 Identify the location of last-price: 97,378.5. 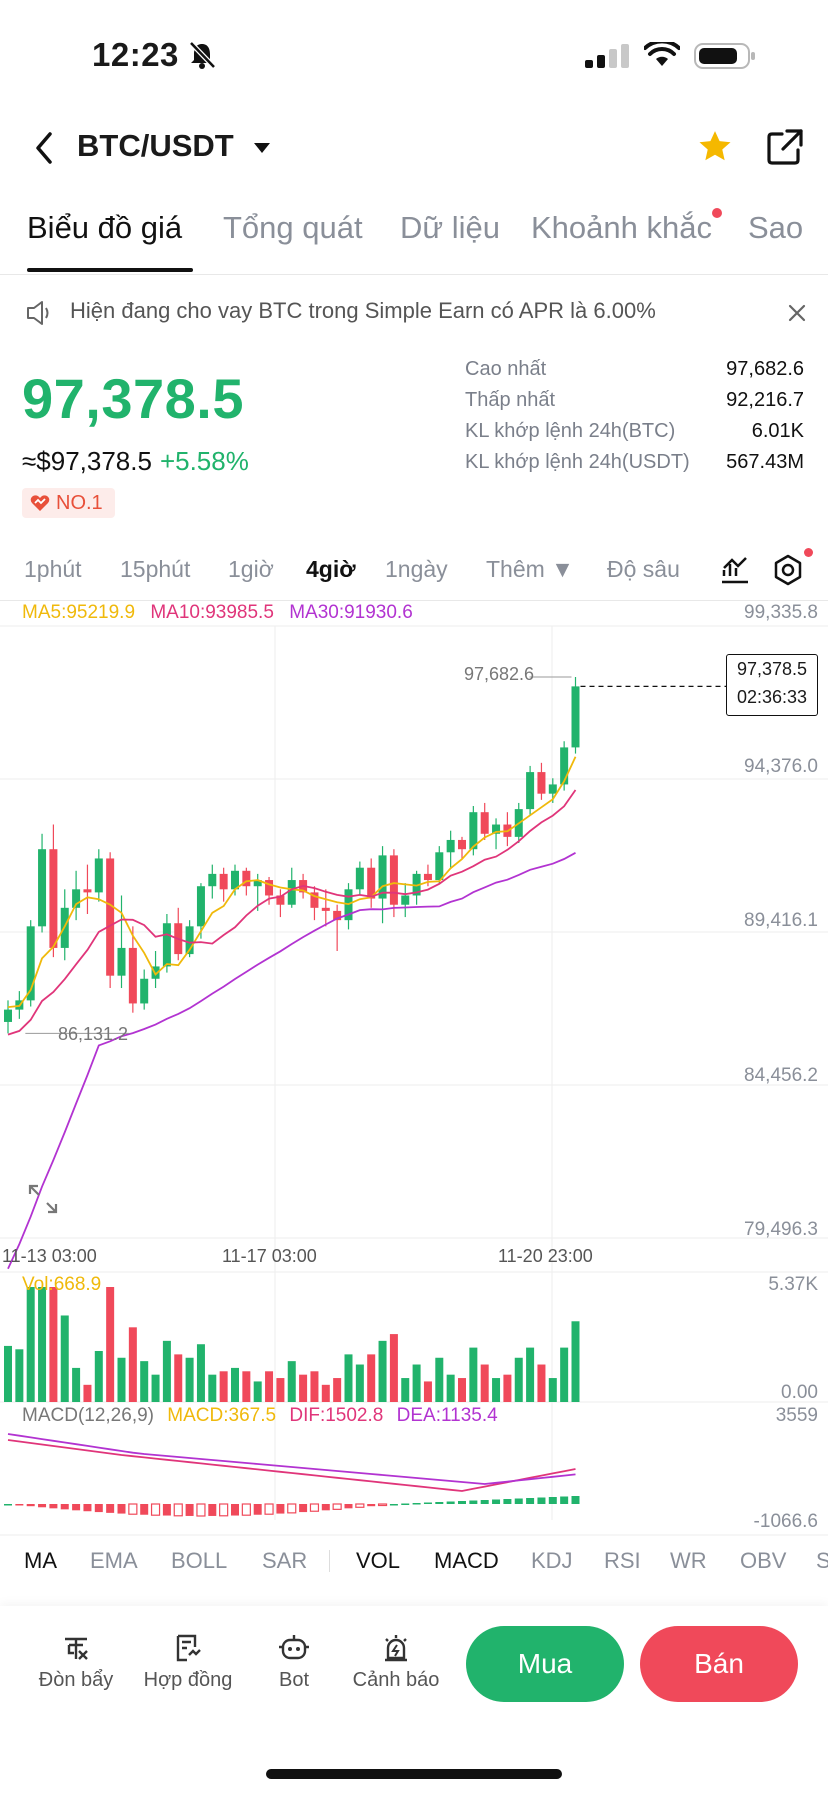
(133, 398).